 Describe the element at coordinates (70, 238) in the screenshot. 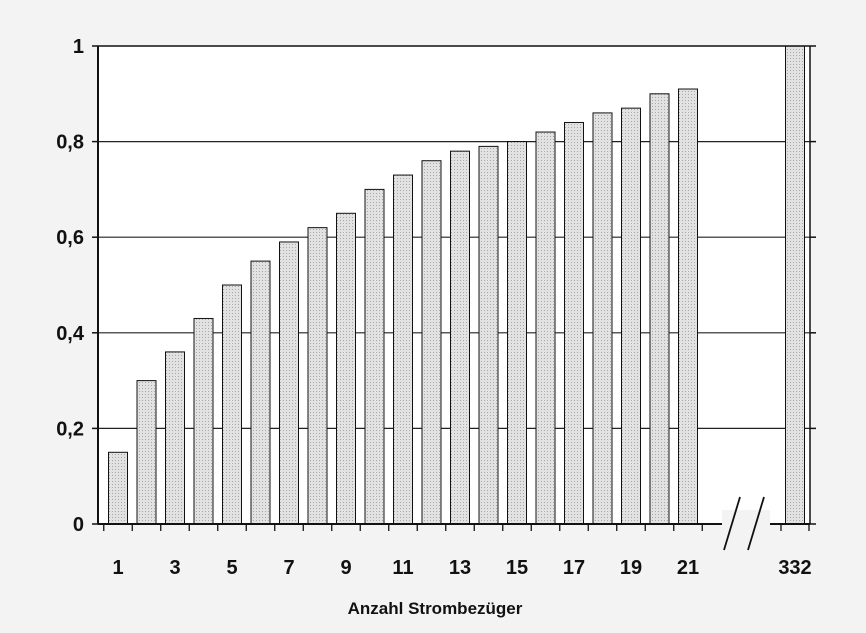

I see `y-tick-label: 0,6` at that location.